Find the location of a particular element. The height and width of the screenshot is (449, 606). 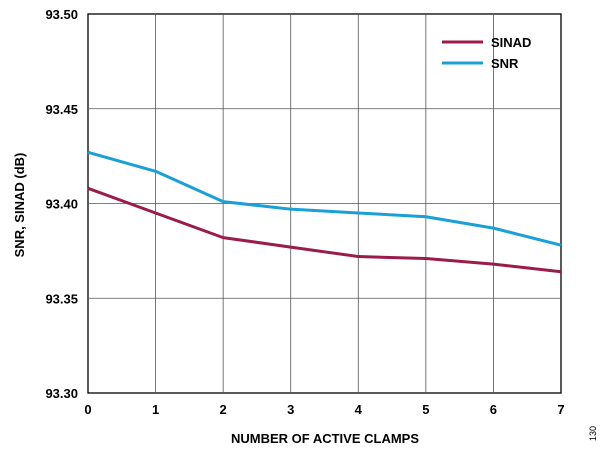

x-tick-label: 3 is located at coordinates (290, 409).